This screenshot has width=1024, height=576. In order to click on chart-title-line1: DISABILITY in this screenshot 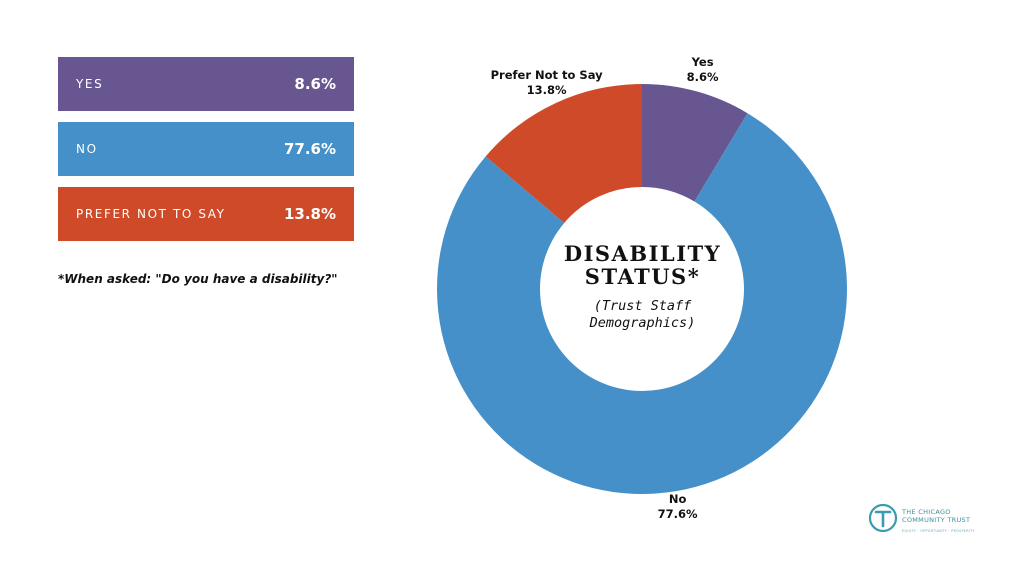, I will do `click(642, 253)`.